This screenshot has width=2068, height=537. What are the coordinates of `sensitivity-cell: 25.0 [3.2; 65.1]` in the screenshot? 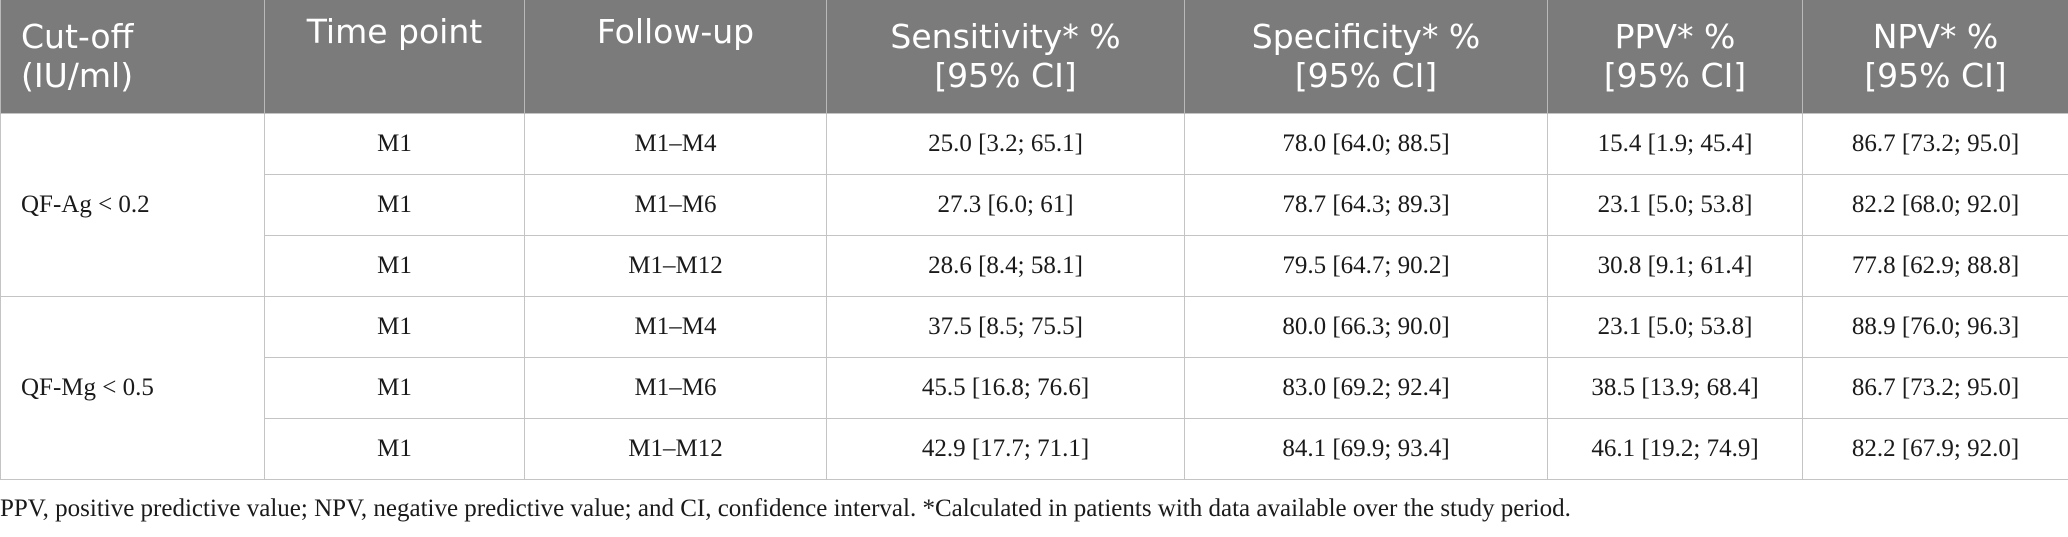 It's located at (1005, 143).